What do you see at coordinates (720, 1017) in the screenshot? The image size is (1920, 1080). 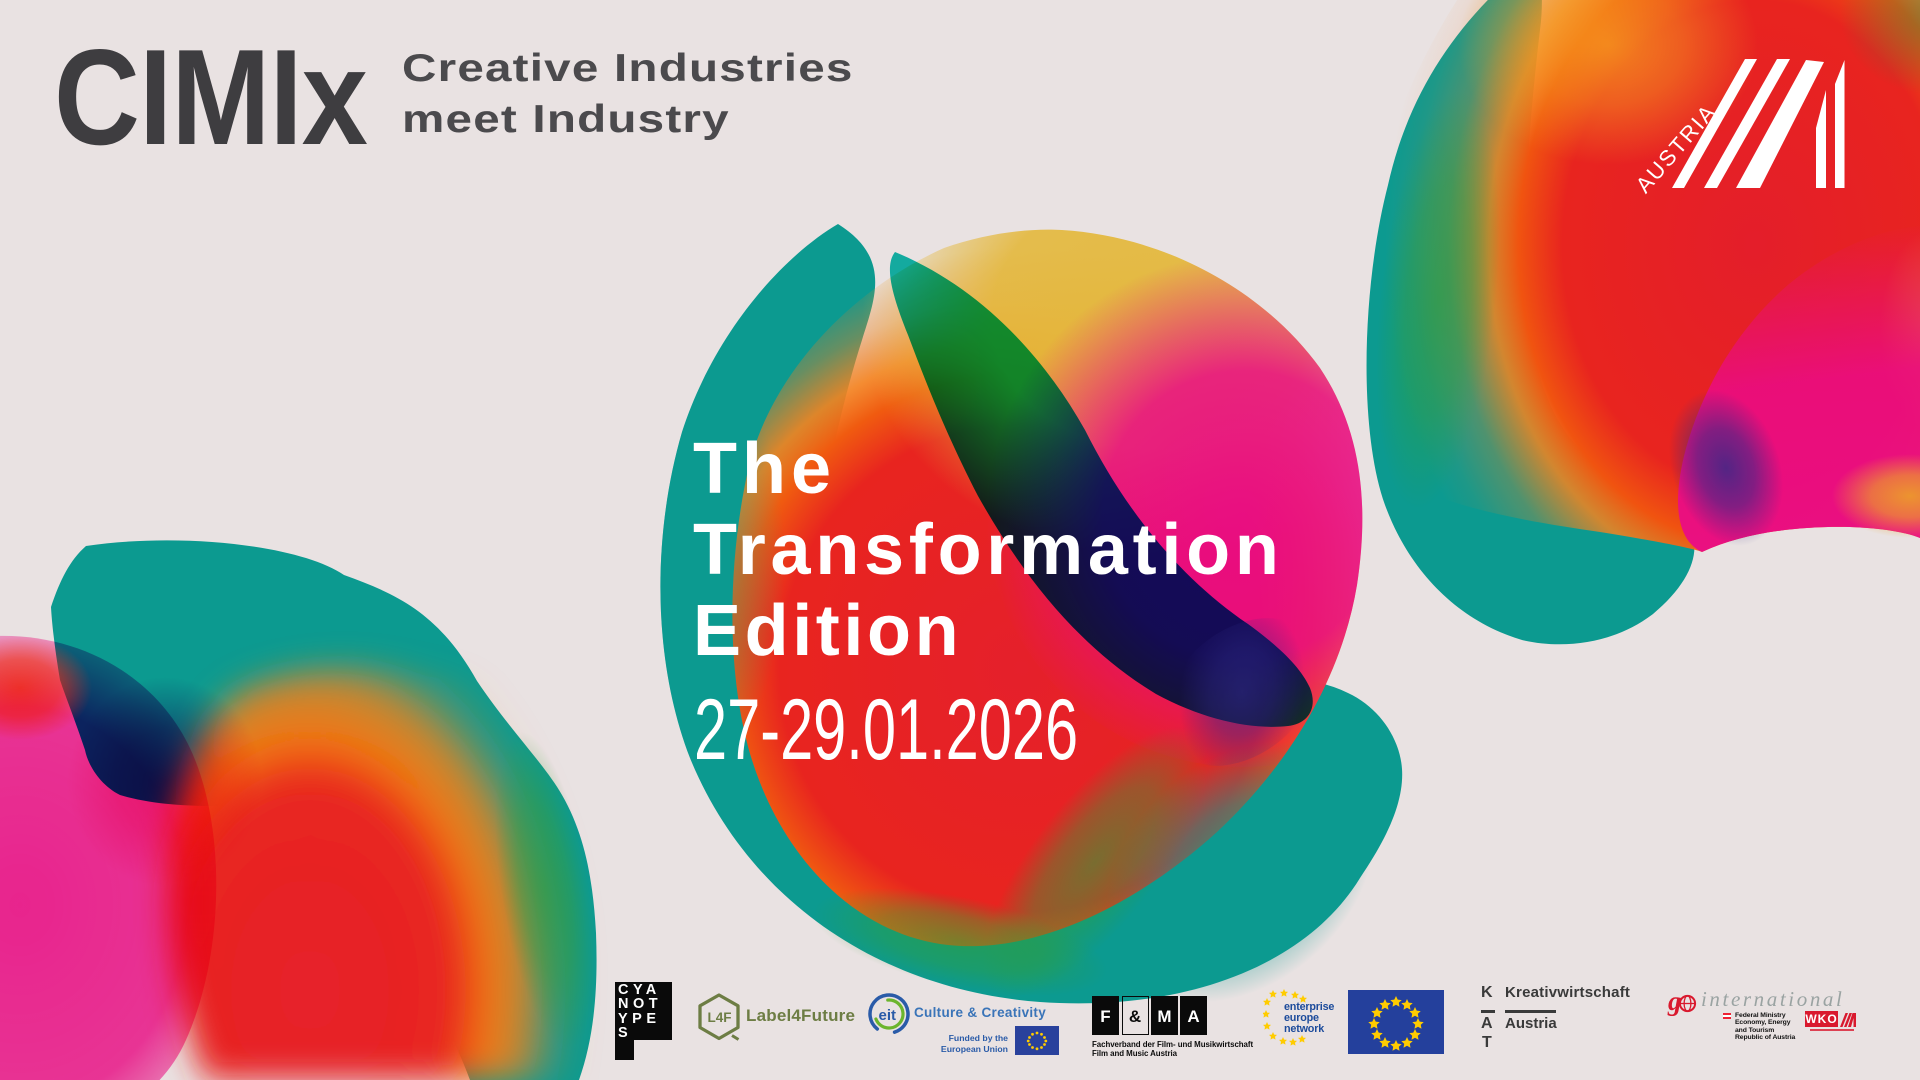 I see `svg-text: L4F` at bounding box center [720, 1017].